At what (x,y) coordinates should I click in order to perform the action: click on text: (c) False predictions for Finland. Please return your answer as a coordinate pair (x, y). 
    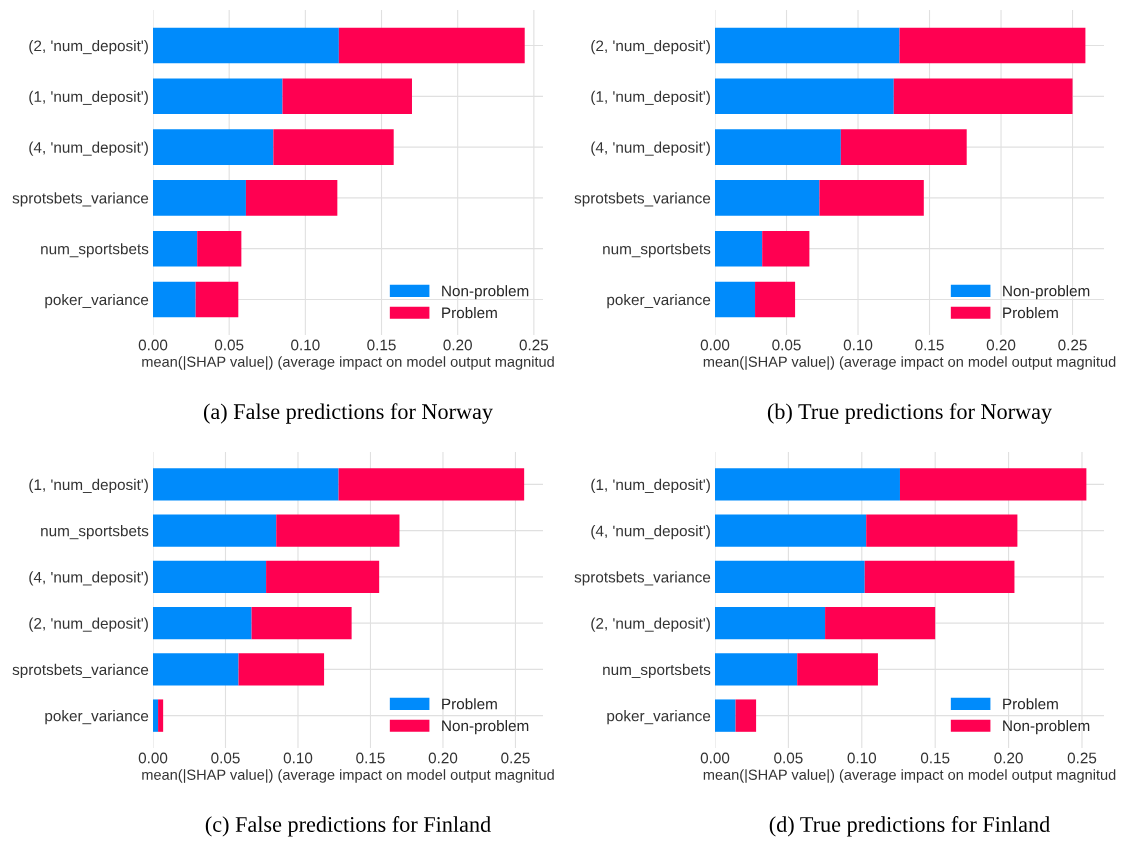
    Looking at the image, I should click on (348, 826).